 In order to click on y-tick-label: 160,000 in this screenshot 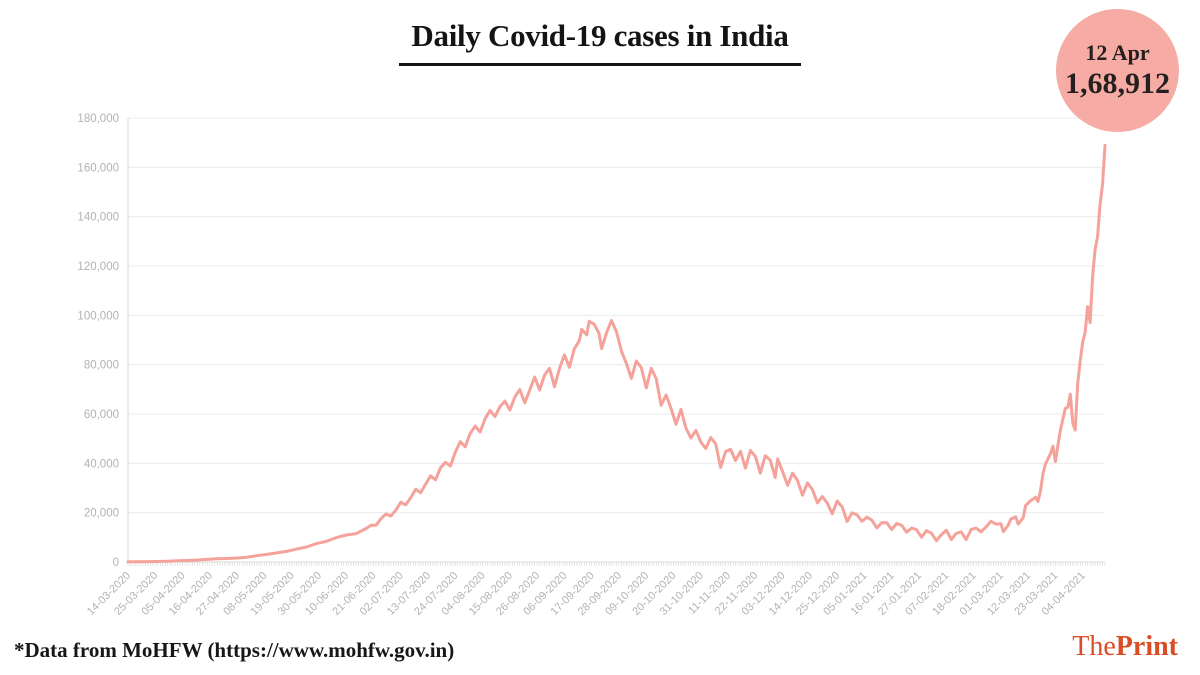, I will do `click(98, 168)`.